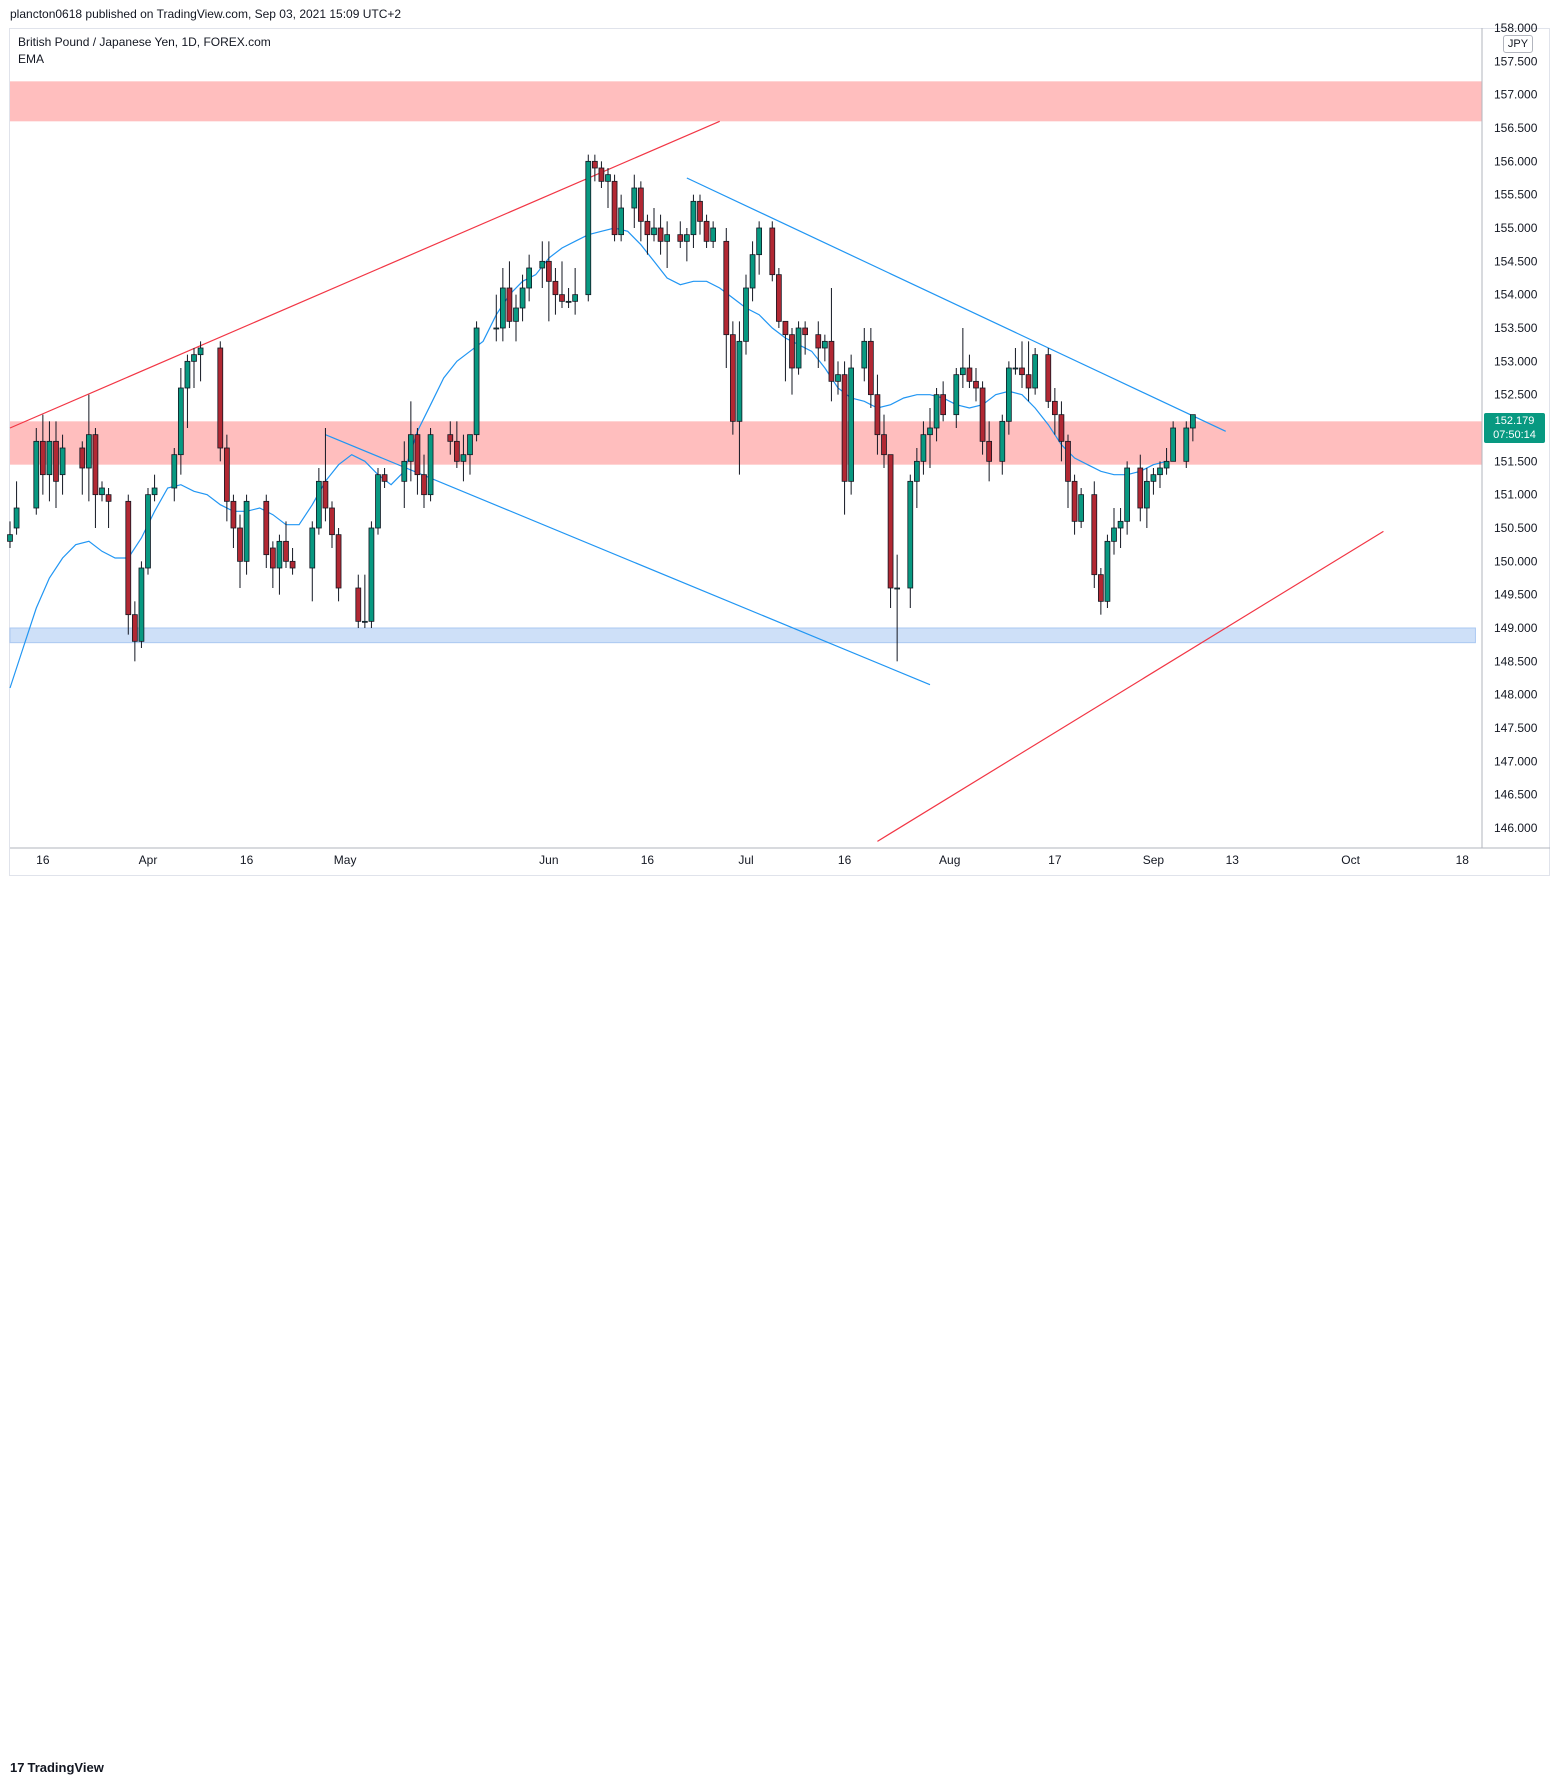  Describe the element at coordinates (1516, 495) in the screenshot. I see `y-tick-label: 151.000` at that location.